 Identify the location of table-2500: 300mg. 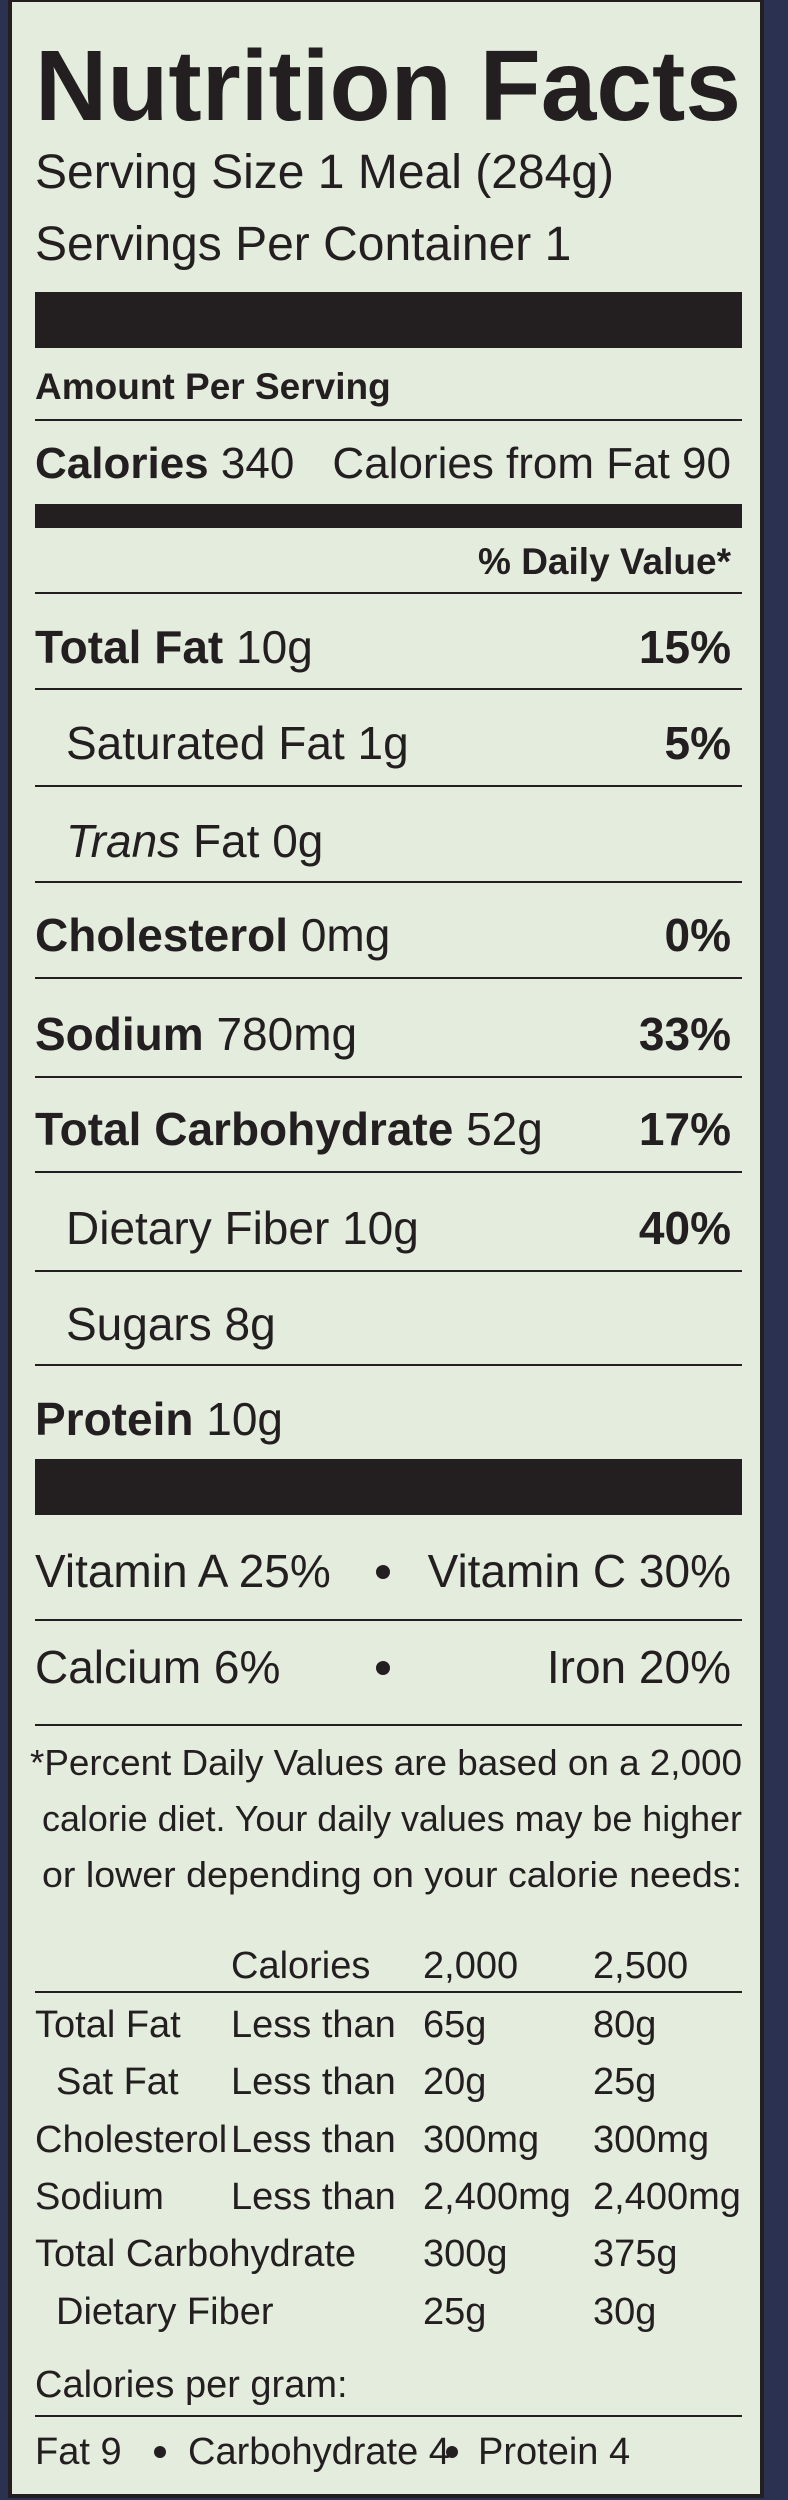
(651, 2140).